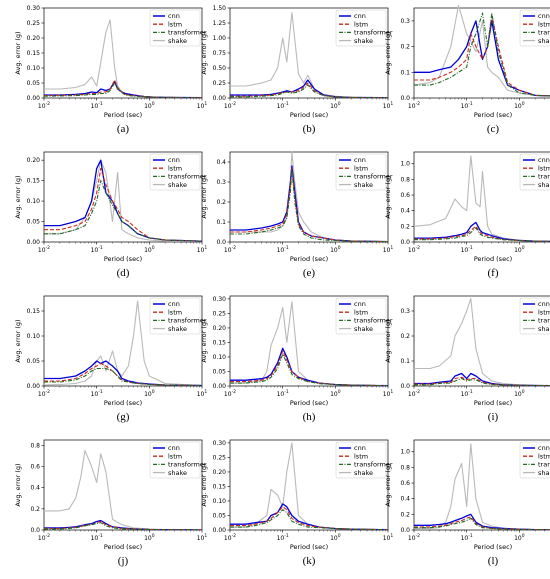  I want to click on panel-g-series-transformer, so click(123, 377).